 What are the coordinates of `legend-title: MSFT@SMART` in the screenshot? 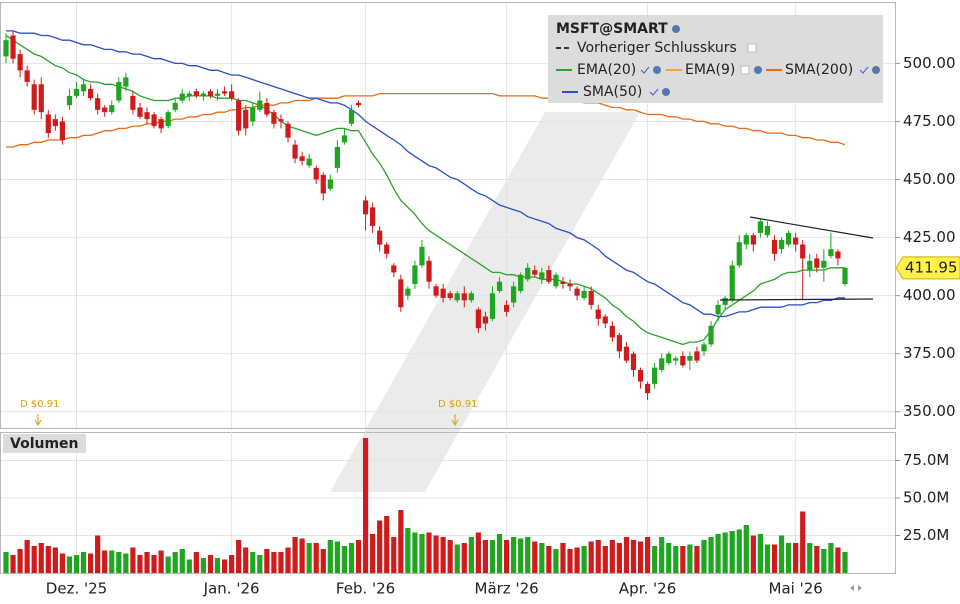 It's located at (612, 29).